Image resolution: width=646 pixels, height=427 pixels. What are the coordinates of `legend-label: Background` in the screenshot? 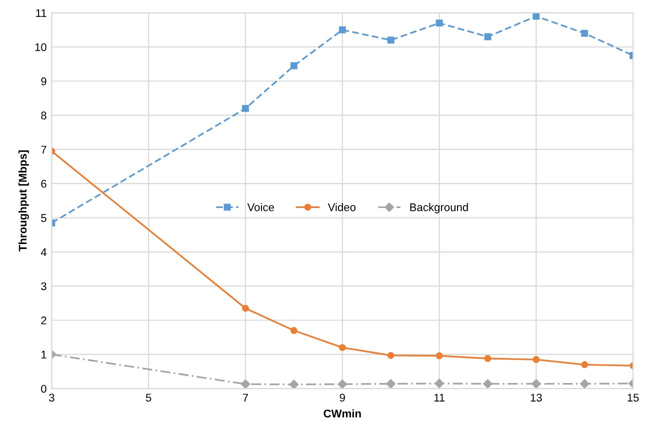 It's located at (439, 208).